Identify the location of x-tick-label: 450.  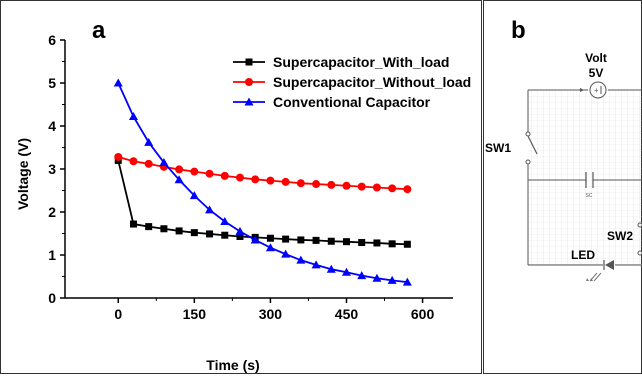
(347, 314).